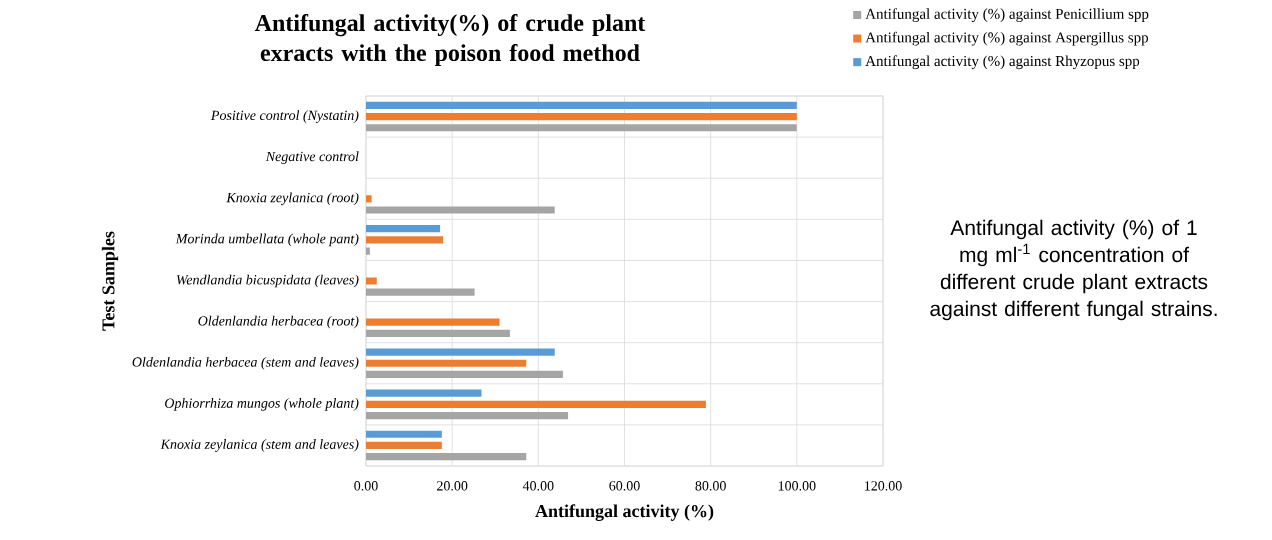 The width and height of the screenshot is (1272, 540). What do you see at coordinates (538, 486) in the screenshot?
I see `x-tick-label: 40.00` at bounding box center [538, 486].